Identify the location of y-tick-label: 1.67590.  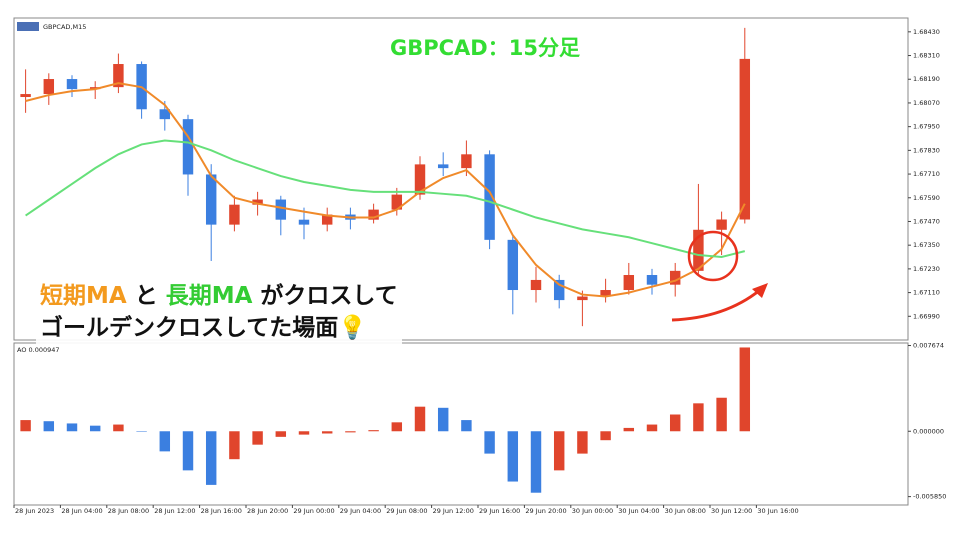
(926, 198).